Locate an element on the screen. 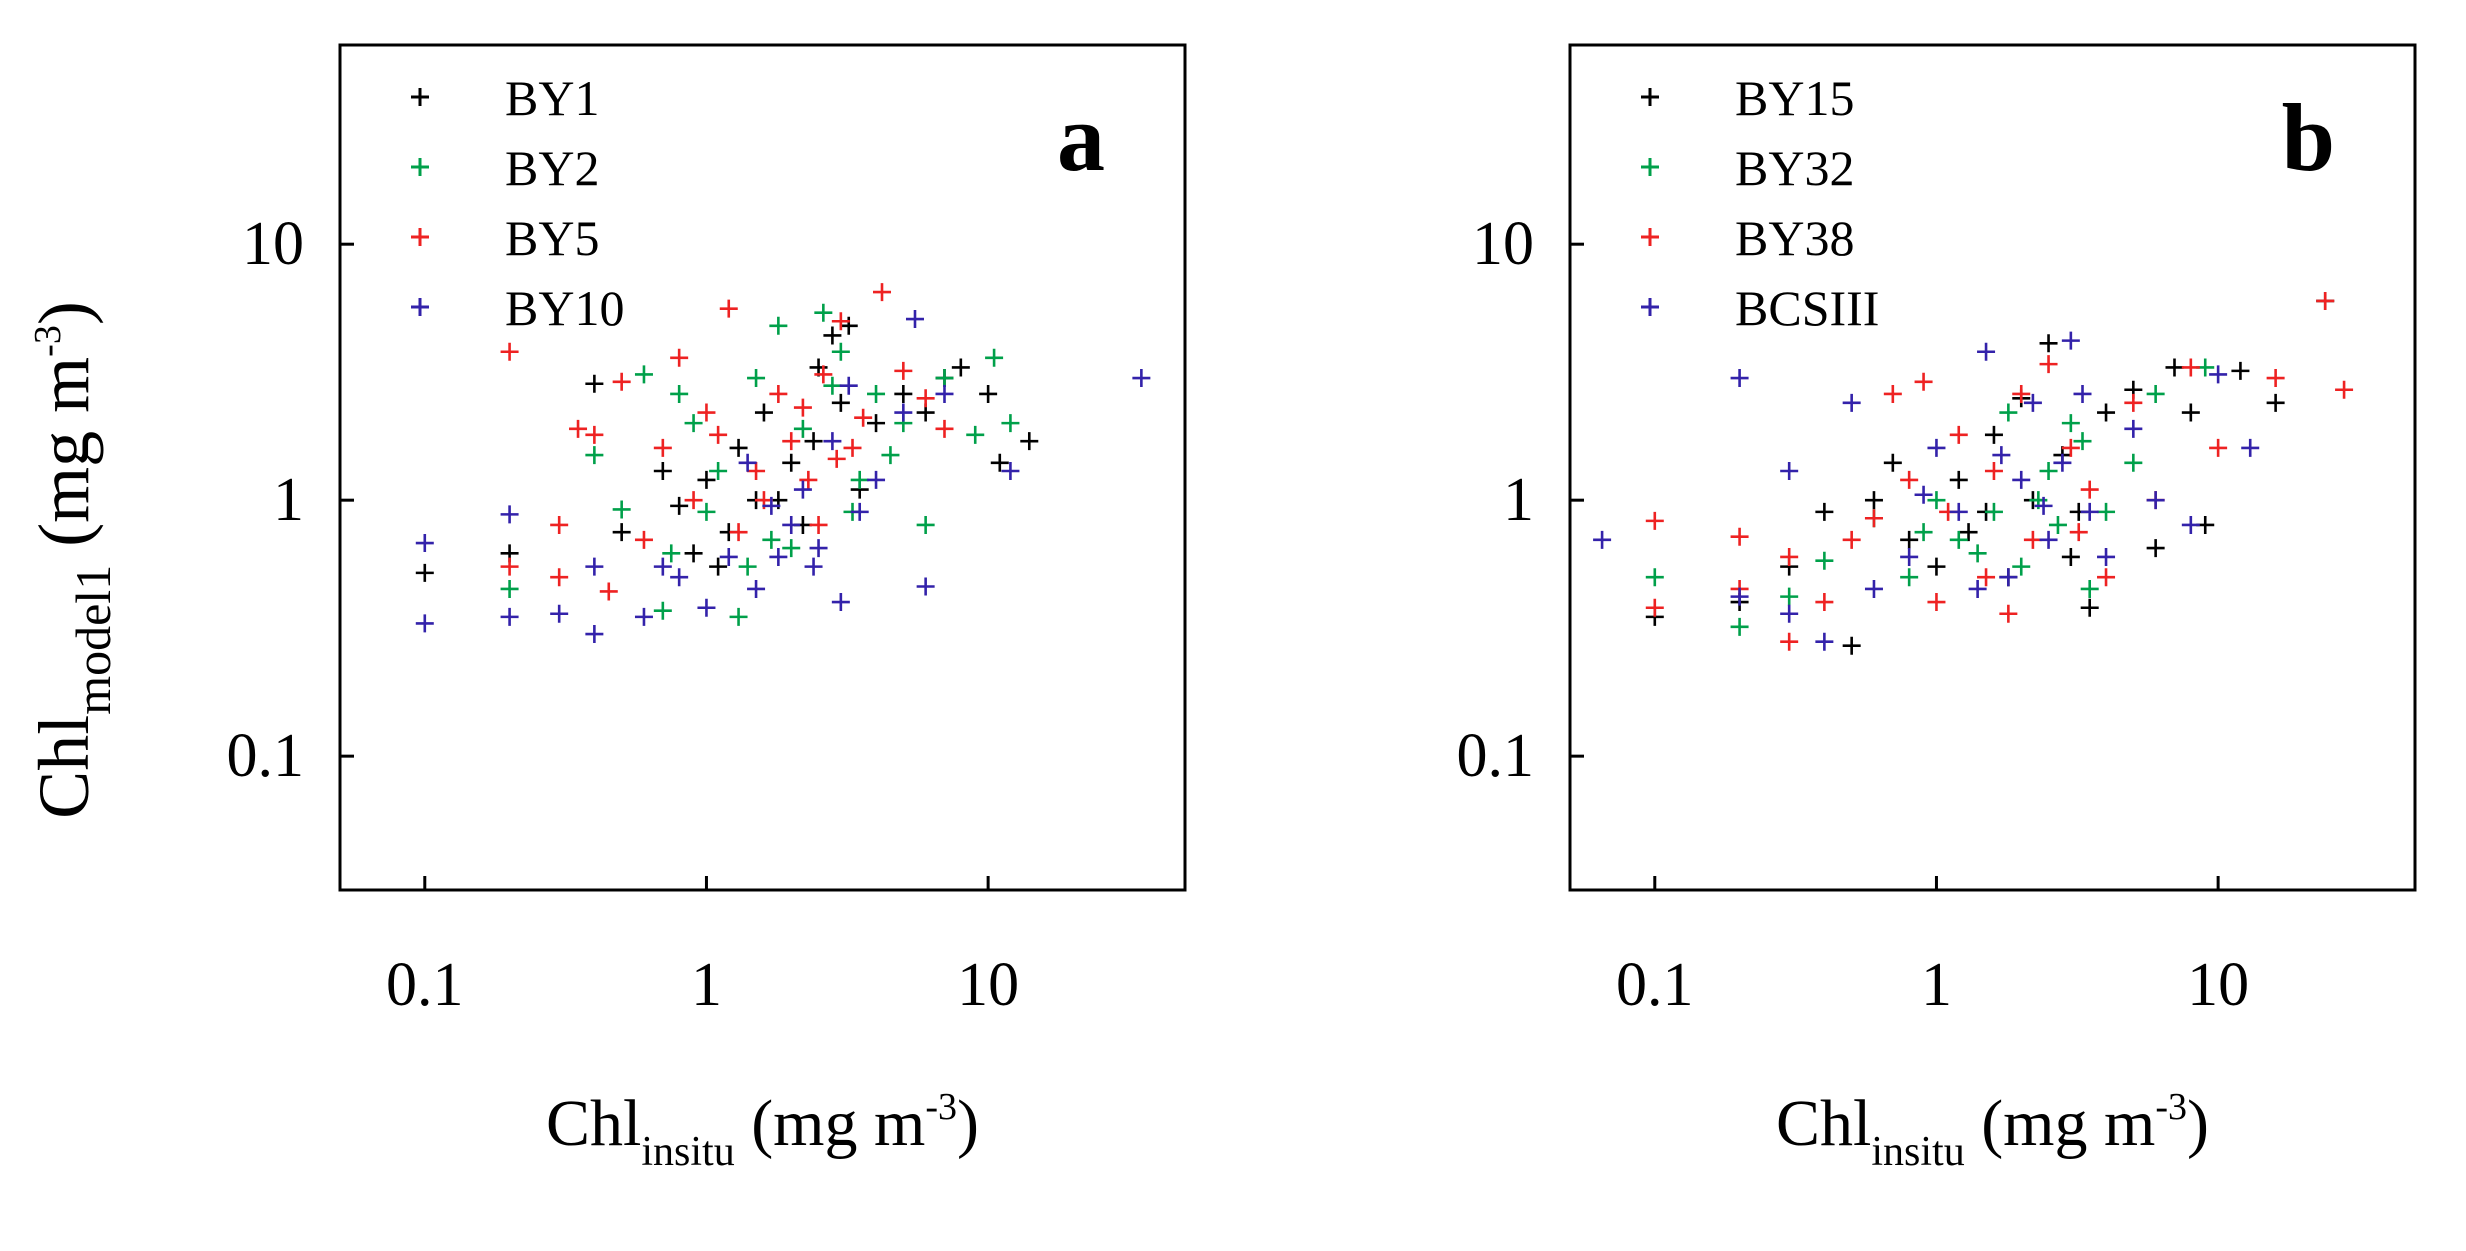  legend-label: BY1 is located at coordinates (552, 98).